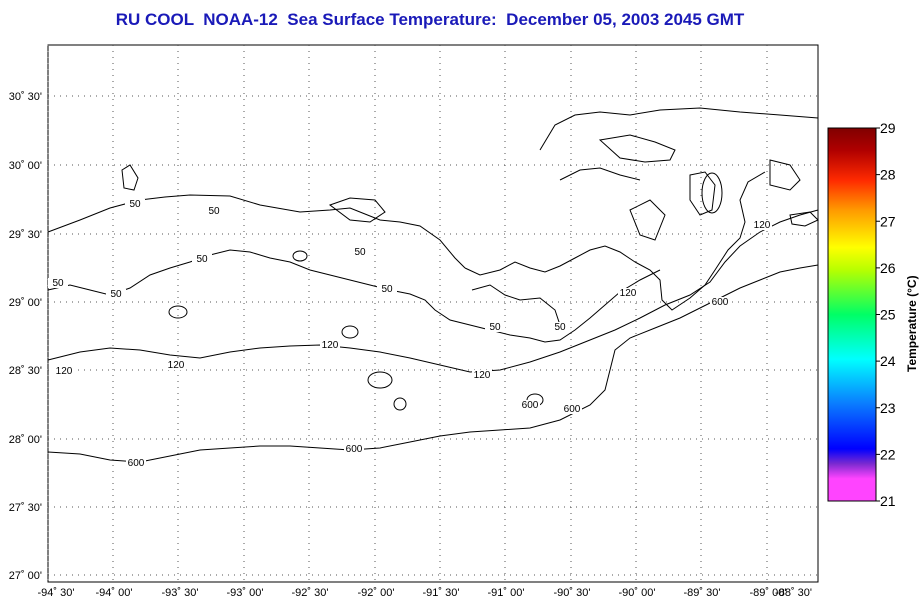 The height and width of the screenshot is (601, 920). What do you see at coordinates (310, 593) in the screenshot?
I see `lon-label: -92˚ 30'` at bounding box center [310, 593].